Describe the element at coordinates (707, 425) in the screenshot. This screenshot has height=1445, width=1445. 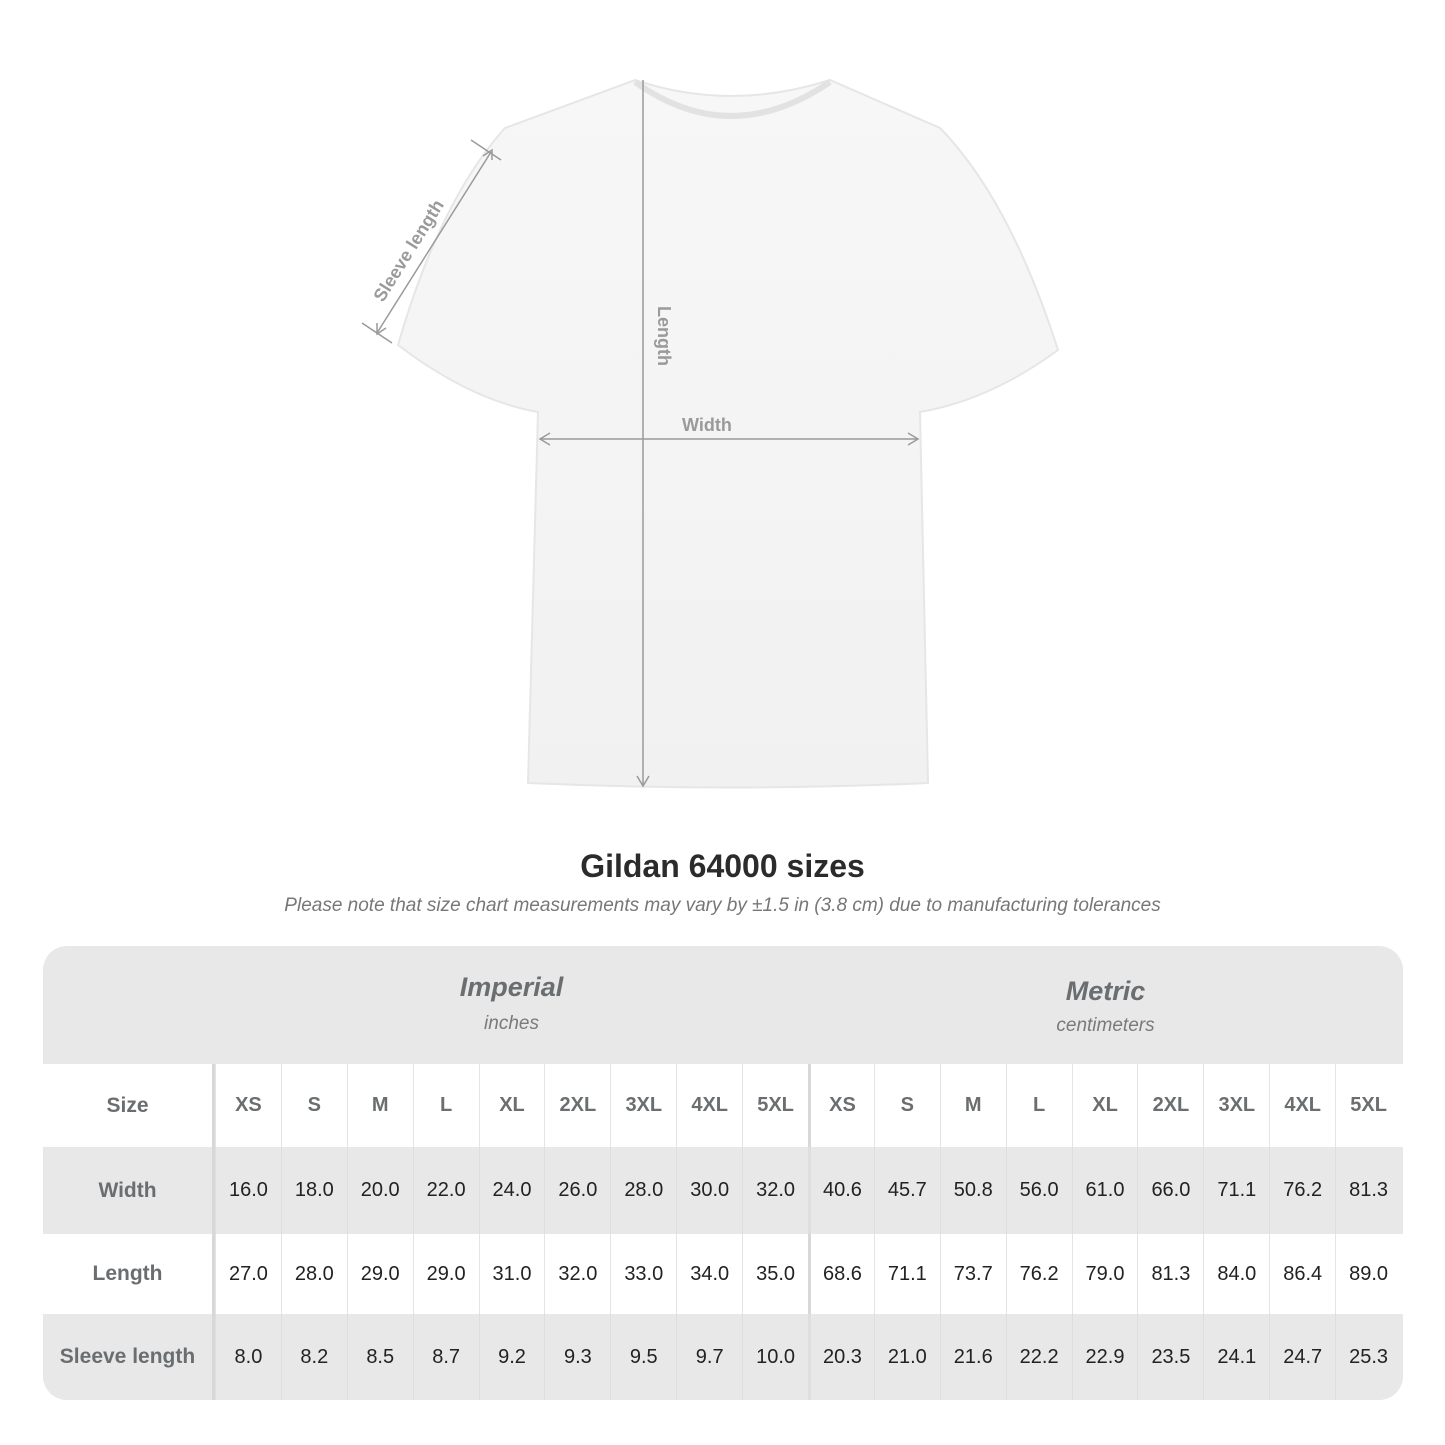
I see `width-label: Width` at that location.